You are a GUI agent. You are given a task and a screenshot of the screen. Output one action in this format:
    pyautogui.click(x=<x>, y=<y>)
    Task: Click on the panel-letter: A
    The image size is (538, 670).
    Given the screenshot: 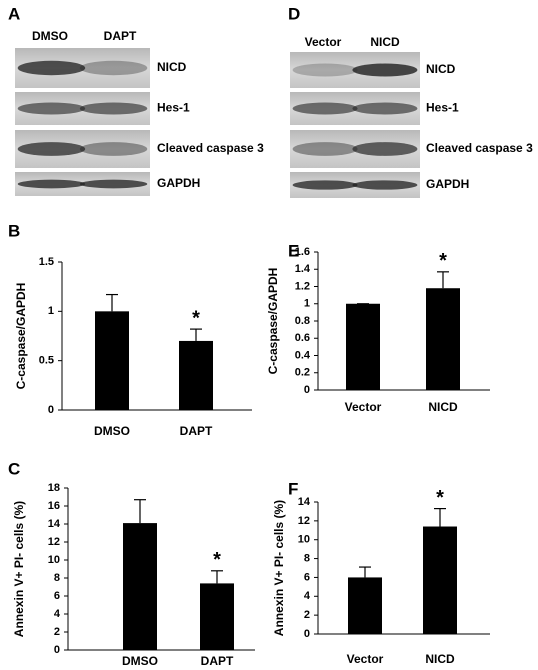 What is the action you would take?
    pyautogui.click(x=14, y=13)
    